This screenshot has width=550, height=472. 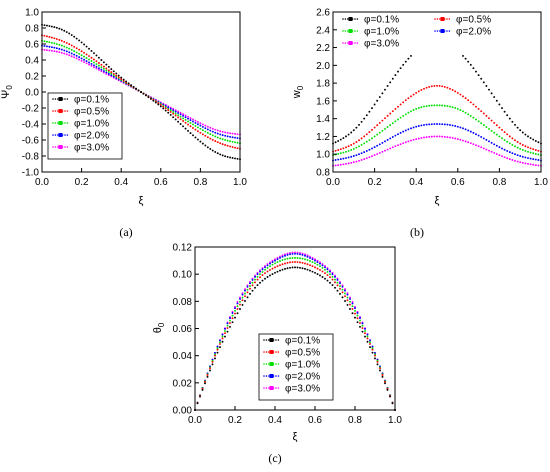 I want to click on panel-a-legend: φ=0.1%φ=0.5%φ=1.0%φ=2.0%φ=3.0%, so click(x=85, y=126).